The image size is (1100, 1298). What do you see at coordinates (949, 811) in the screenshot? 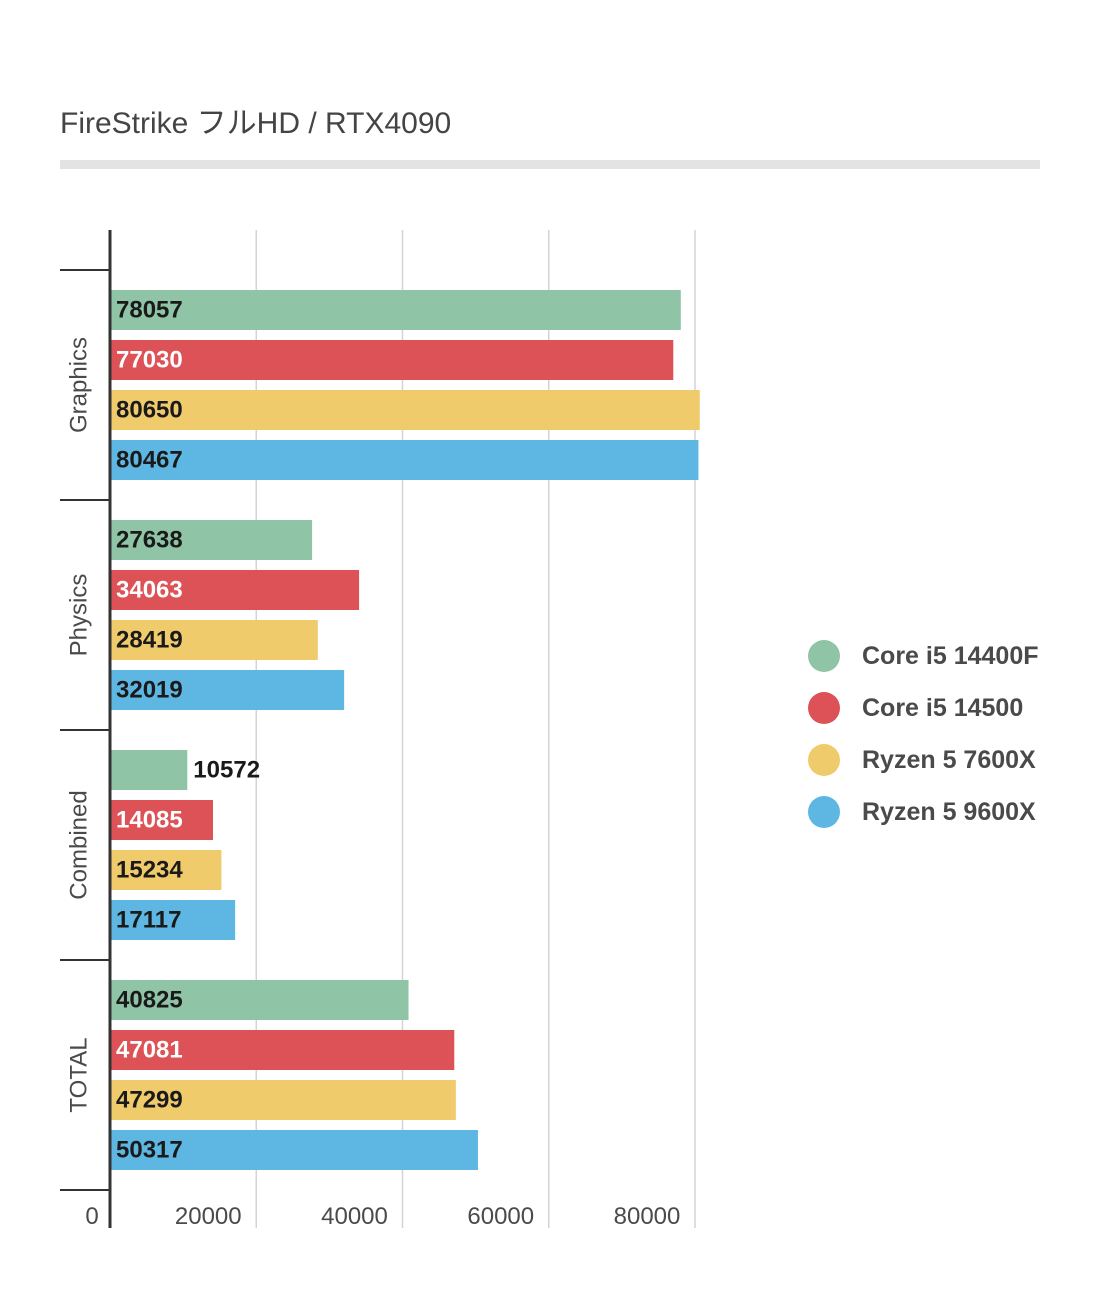
I see `legend-label: Ryzen 5 9600X` at bounding box center [949, 811].